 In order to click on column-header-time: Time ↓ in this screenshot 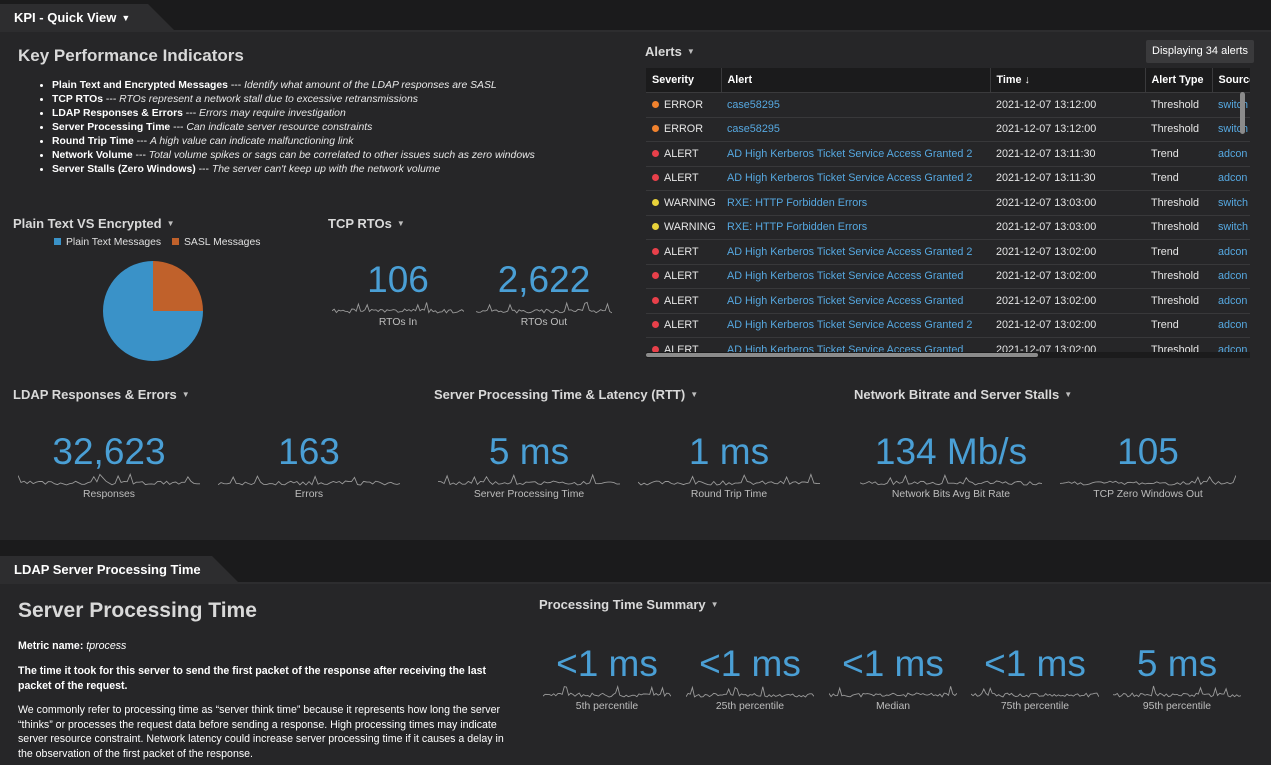, I will do `click(1068, 80)`.